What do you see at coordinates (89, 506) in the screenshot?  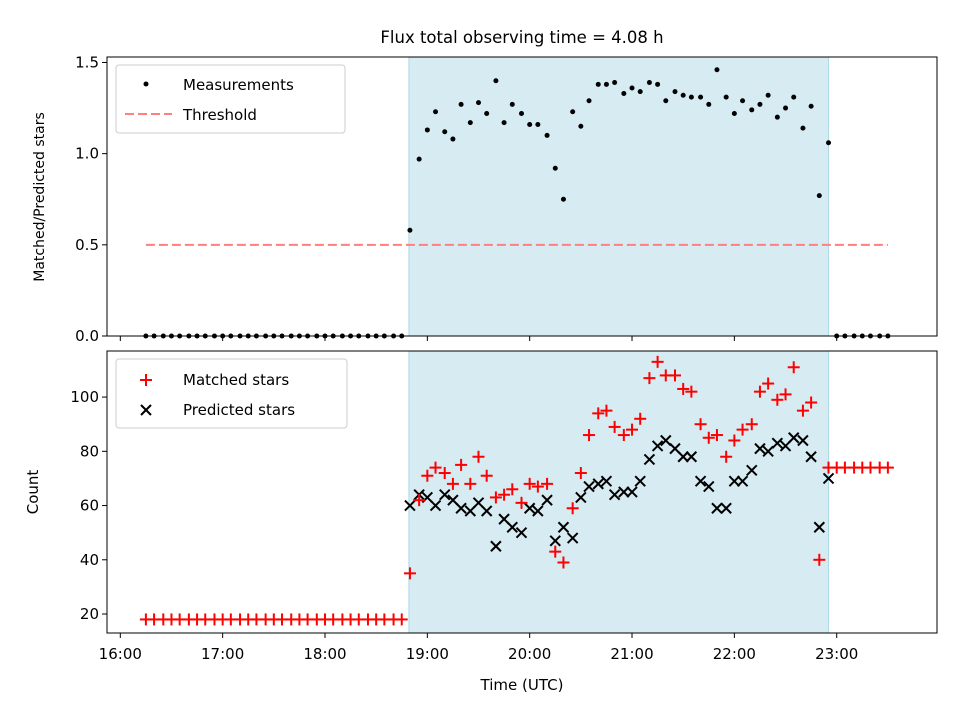 I see `y-tick-label: 60` at bounding box center [89, 506].